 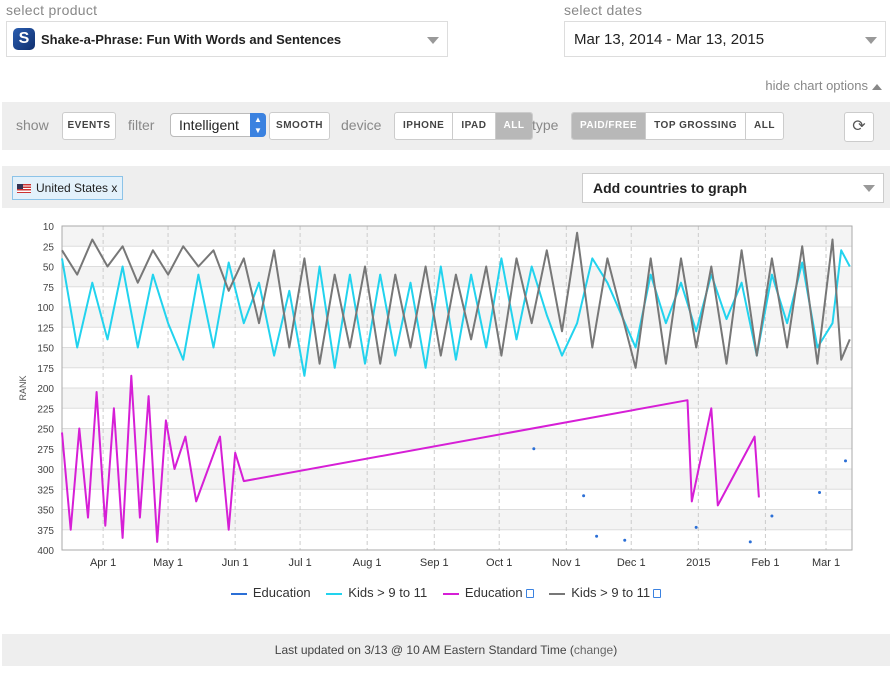 What do you see at coordinates (765, 563) in the screenshot?
I see `x-tick-label: Feb 1` at bounding box center [765, 563].